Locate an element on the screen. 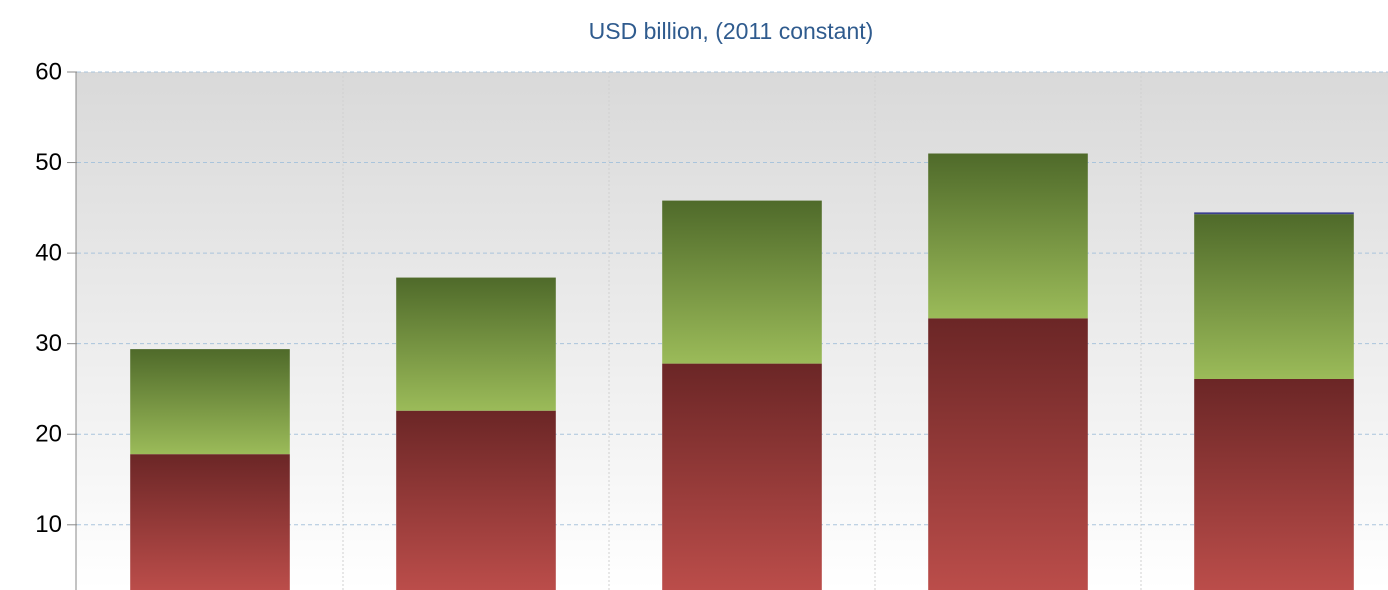 The width and height of the screenshot is (1388, 590). y-tick-label: 40 is located at coordinates (48, 252).